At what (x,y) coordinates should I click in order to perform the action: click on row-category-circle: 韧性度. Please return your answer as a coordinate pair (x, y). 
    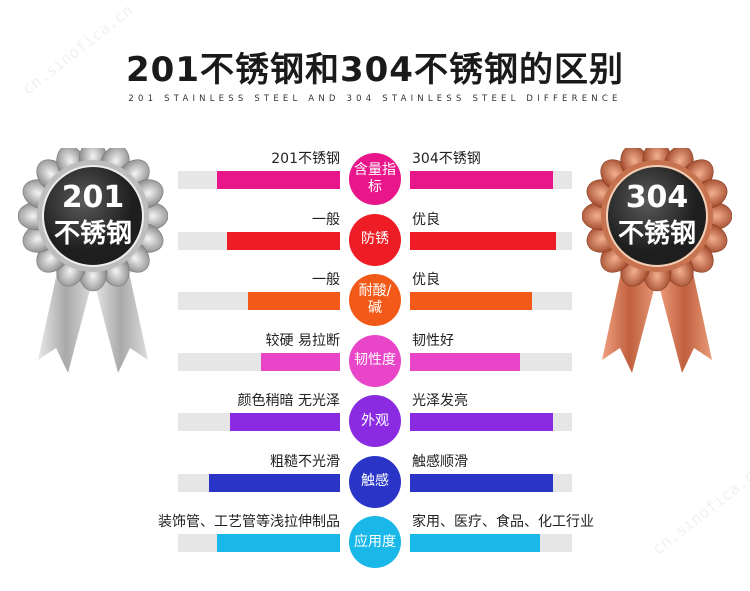
    Looking at the image, I should click on (375, 360).